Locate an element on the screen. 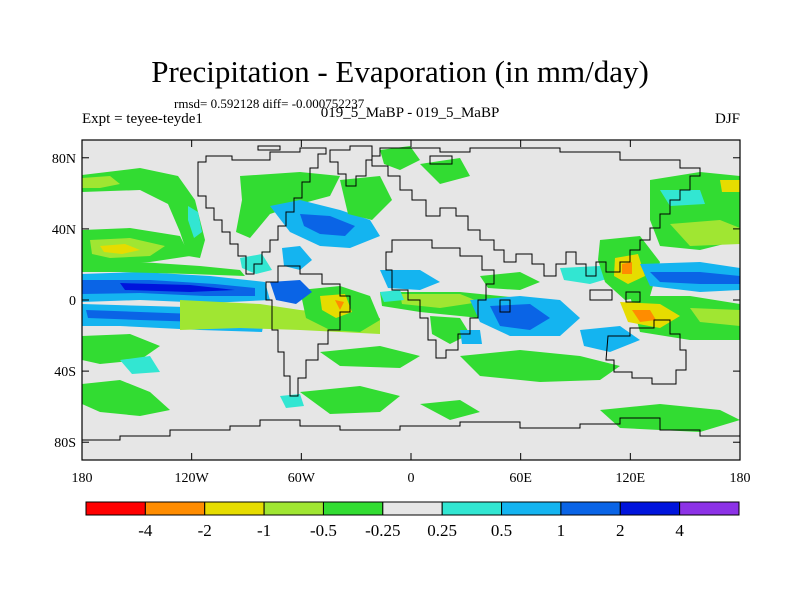 The image size is (800, 600). coastline-antarctica is located at coordinates (411, 429).